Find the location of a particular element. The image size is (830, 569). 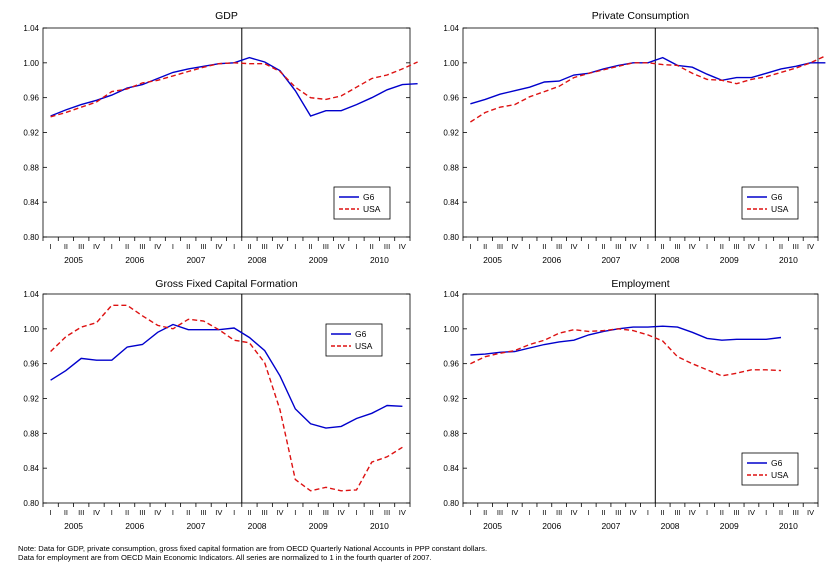

chart-title: Private Consumption is located at coordinates (641, 16).